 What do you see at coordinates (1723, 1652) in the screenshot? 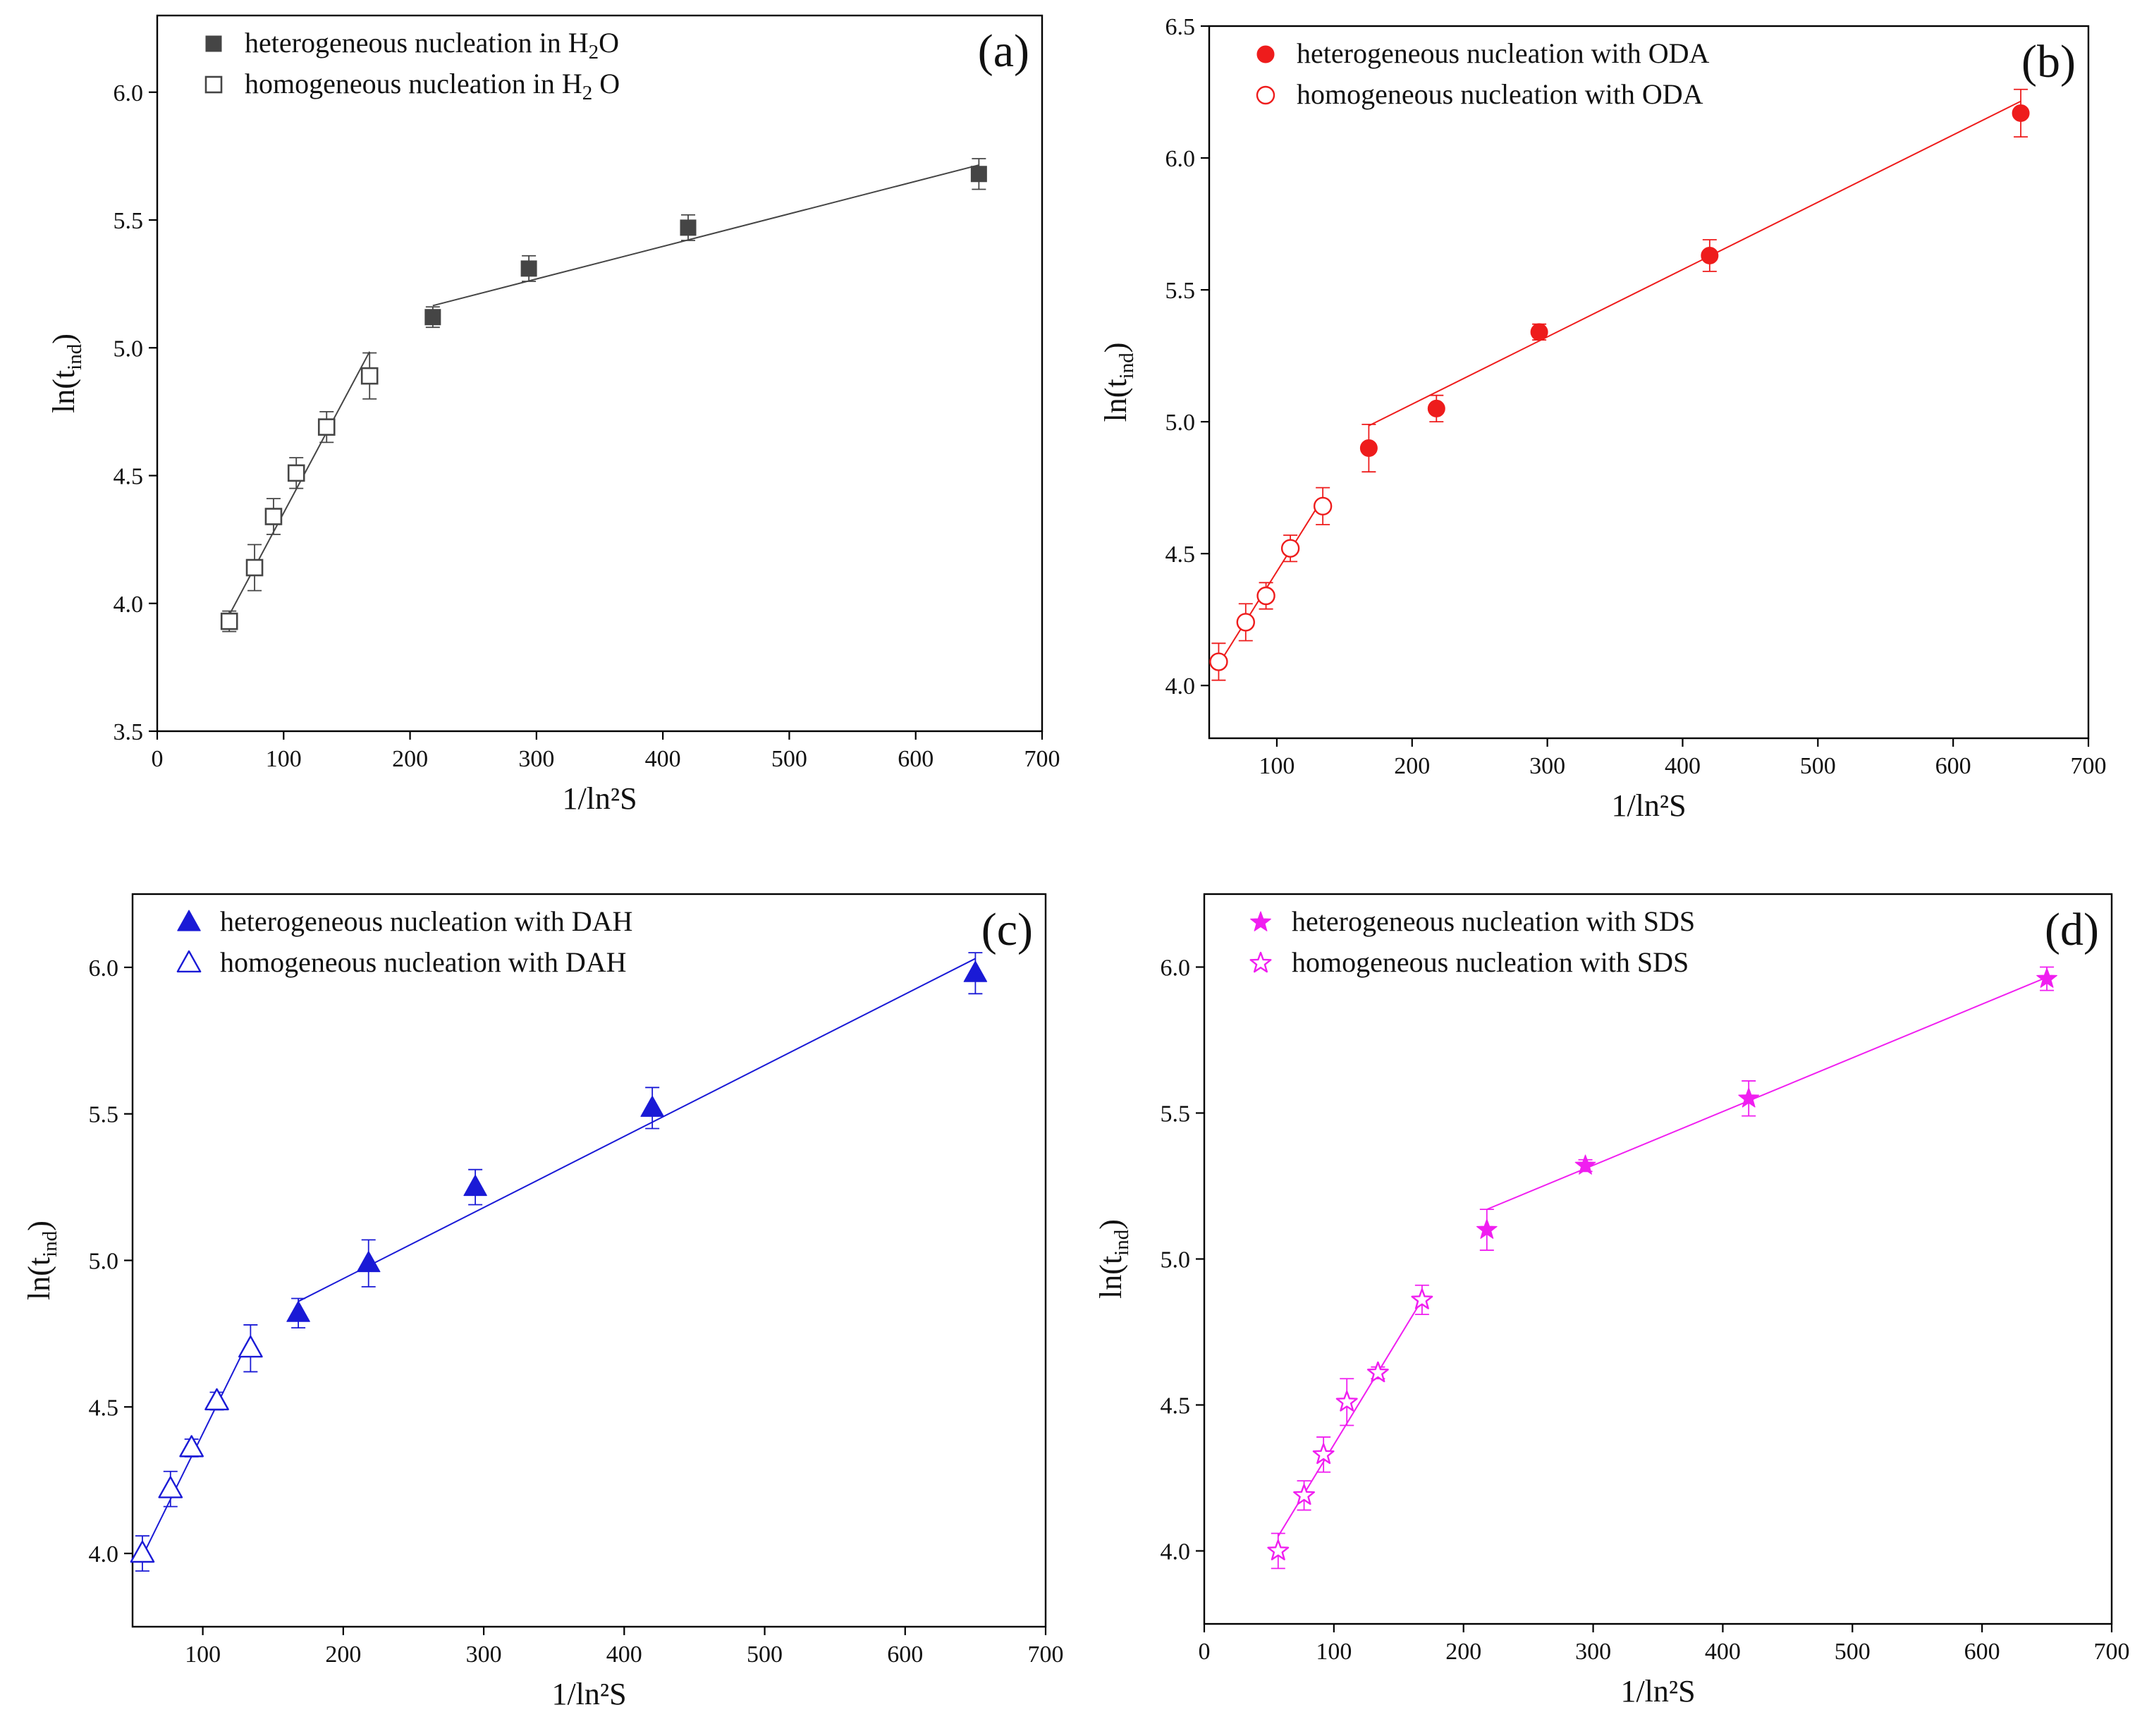
I see `x-tick-label: 400` at bounding box center [1723, 1652].